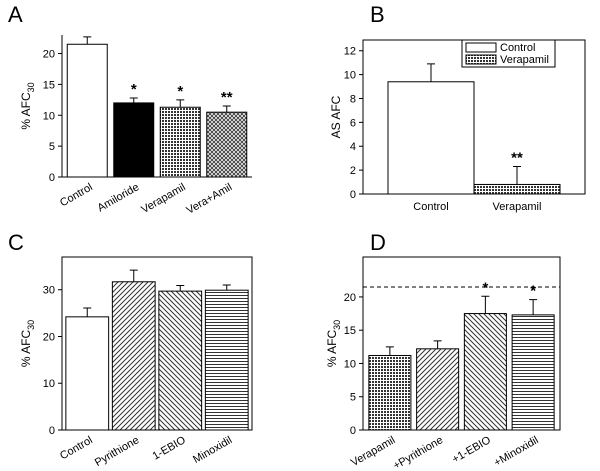  Describe the element at coordinates (378, 242) in the screenshot. I see `panel-letter: D` at that location.